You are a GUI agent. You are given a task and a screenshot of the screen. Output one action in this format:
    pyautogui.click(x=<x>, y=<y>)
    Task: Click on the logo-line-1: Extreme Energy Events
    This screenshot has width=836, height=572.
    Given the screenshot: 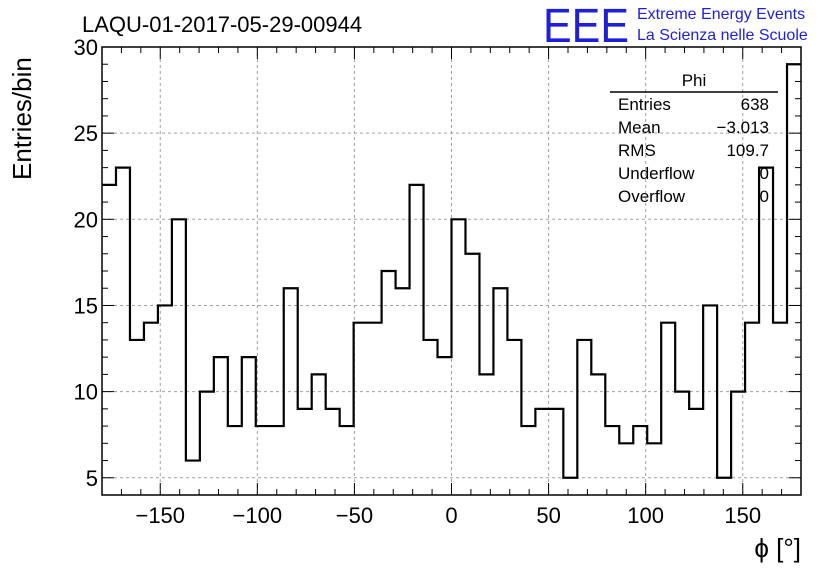 What is the action you would take?
    pyautogui.click(x=721, y=14)
    